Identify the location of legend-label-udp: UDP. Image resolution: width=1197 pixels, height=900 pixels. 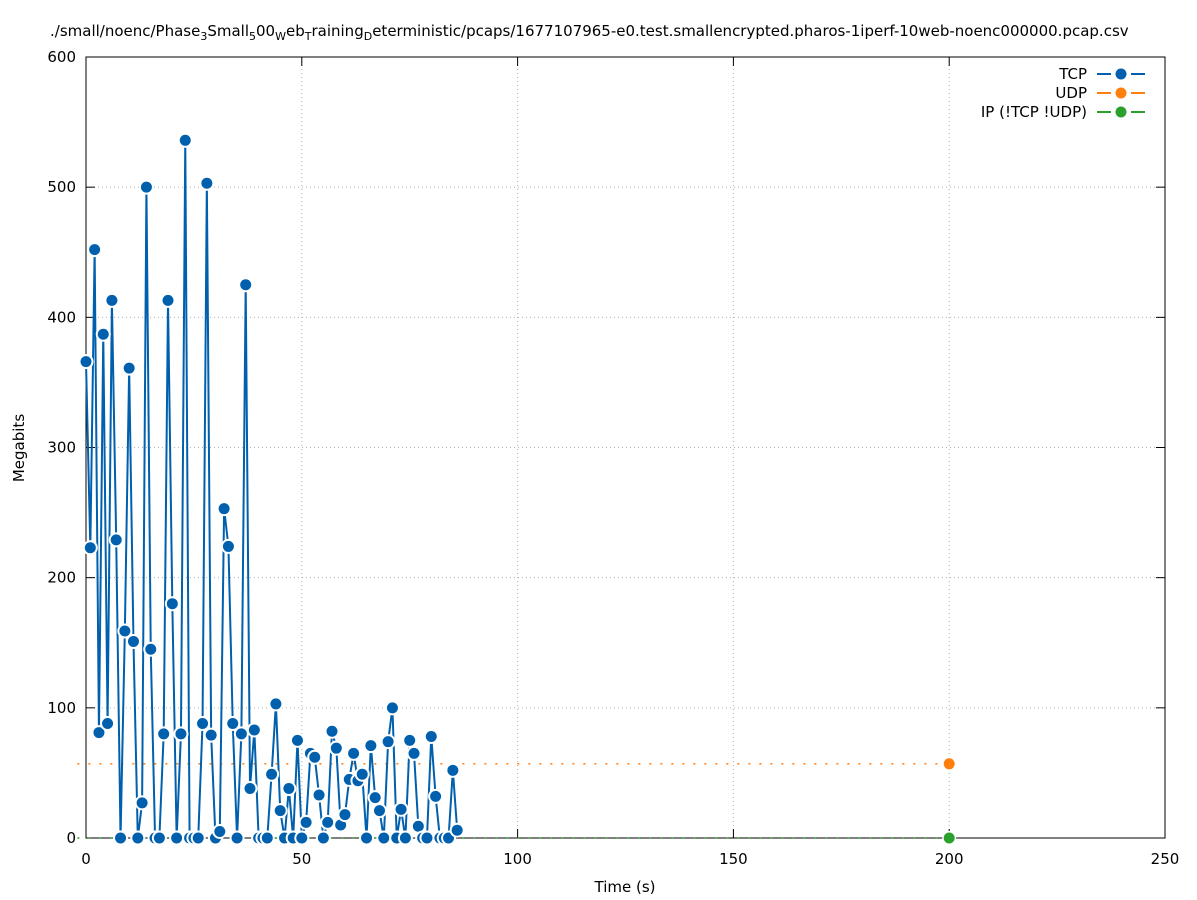
(1071, 93).